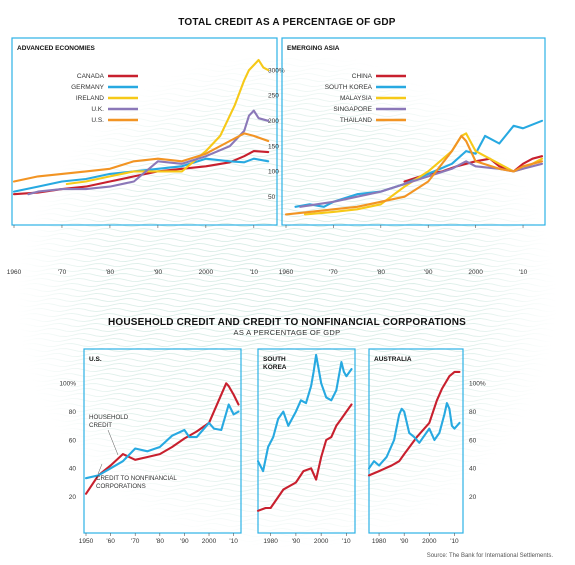  What do you see at coordinates (86, 541) in the screenshot?
I see `x-tick-label: 1950` at bounding box center [86, 541].